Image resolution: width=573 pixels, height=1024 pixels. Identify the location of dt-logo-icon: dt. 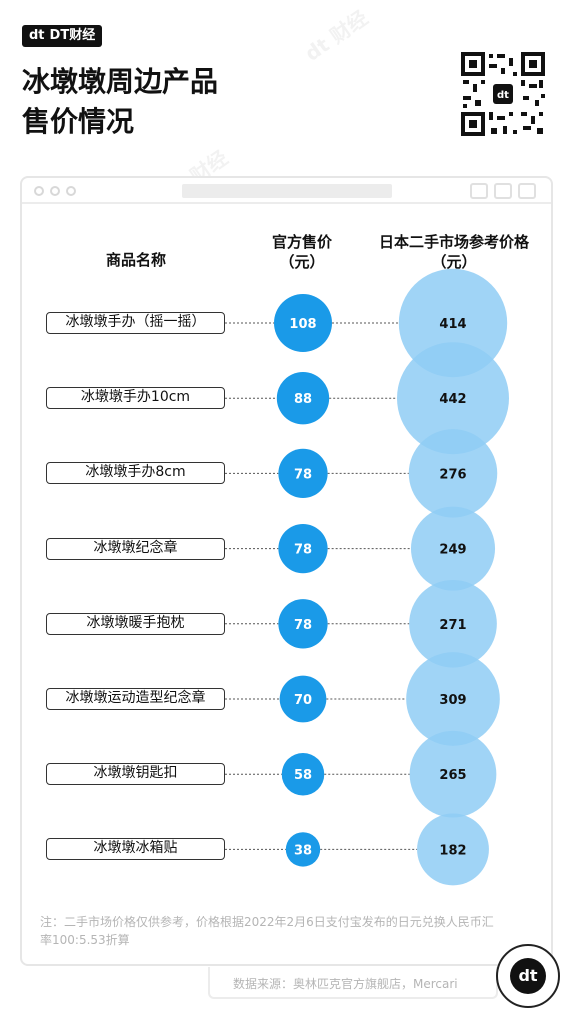
(528, 976).